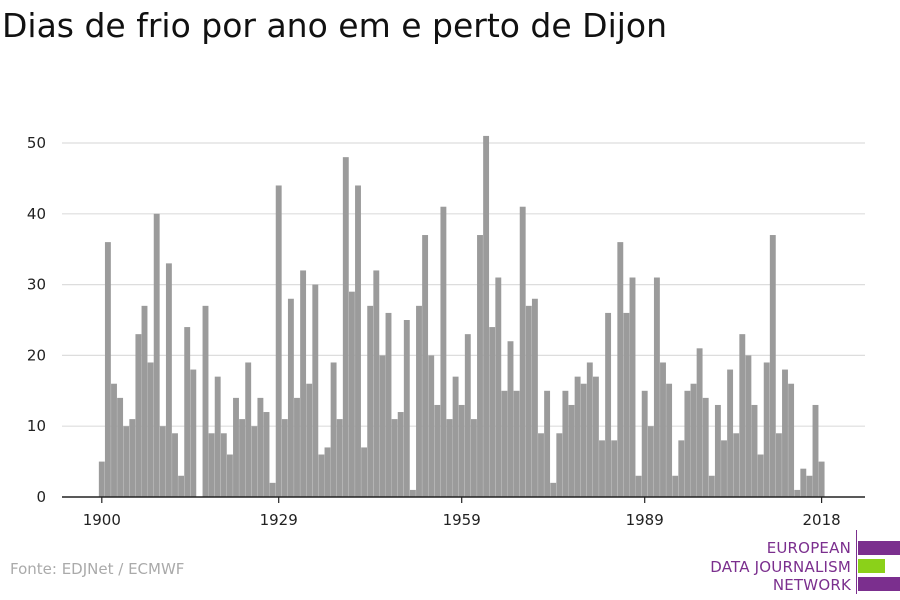 This screenshot has height=600, width=900. What do you see at coordinates (602, 468) in the screenshot?
I see `bar-1982` at bounding box center [602, 468].